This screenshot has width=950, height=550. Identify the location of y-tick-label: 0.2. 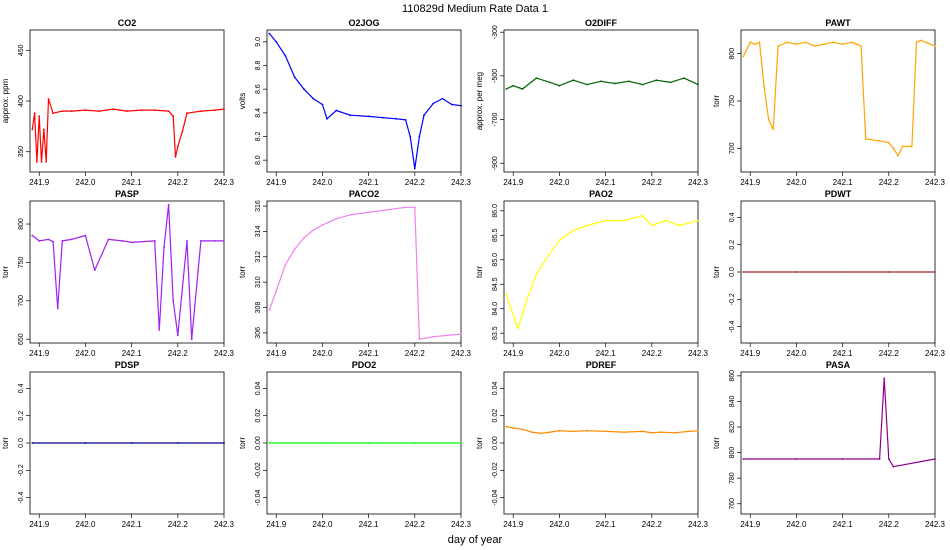
(732, 245).